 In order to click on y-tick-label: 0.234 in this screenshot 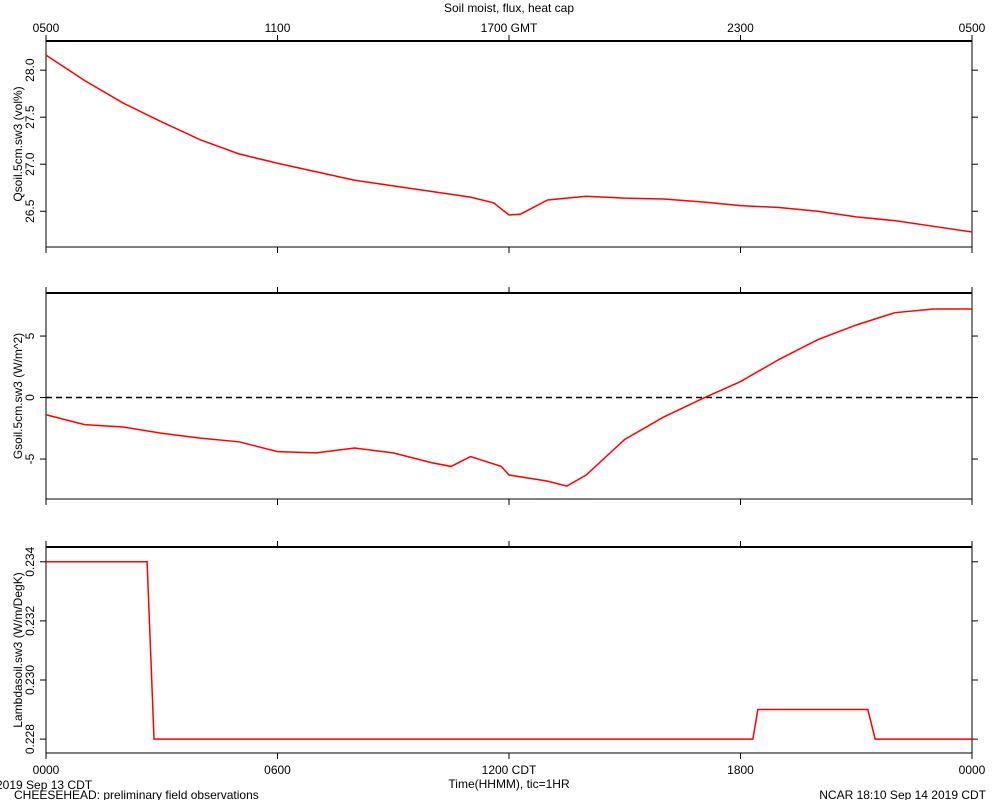, I will do `click(30, 561)`.